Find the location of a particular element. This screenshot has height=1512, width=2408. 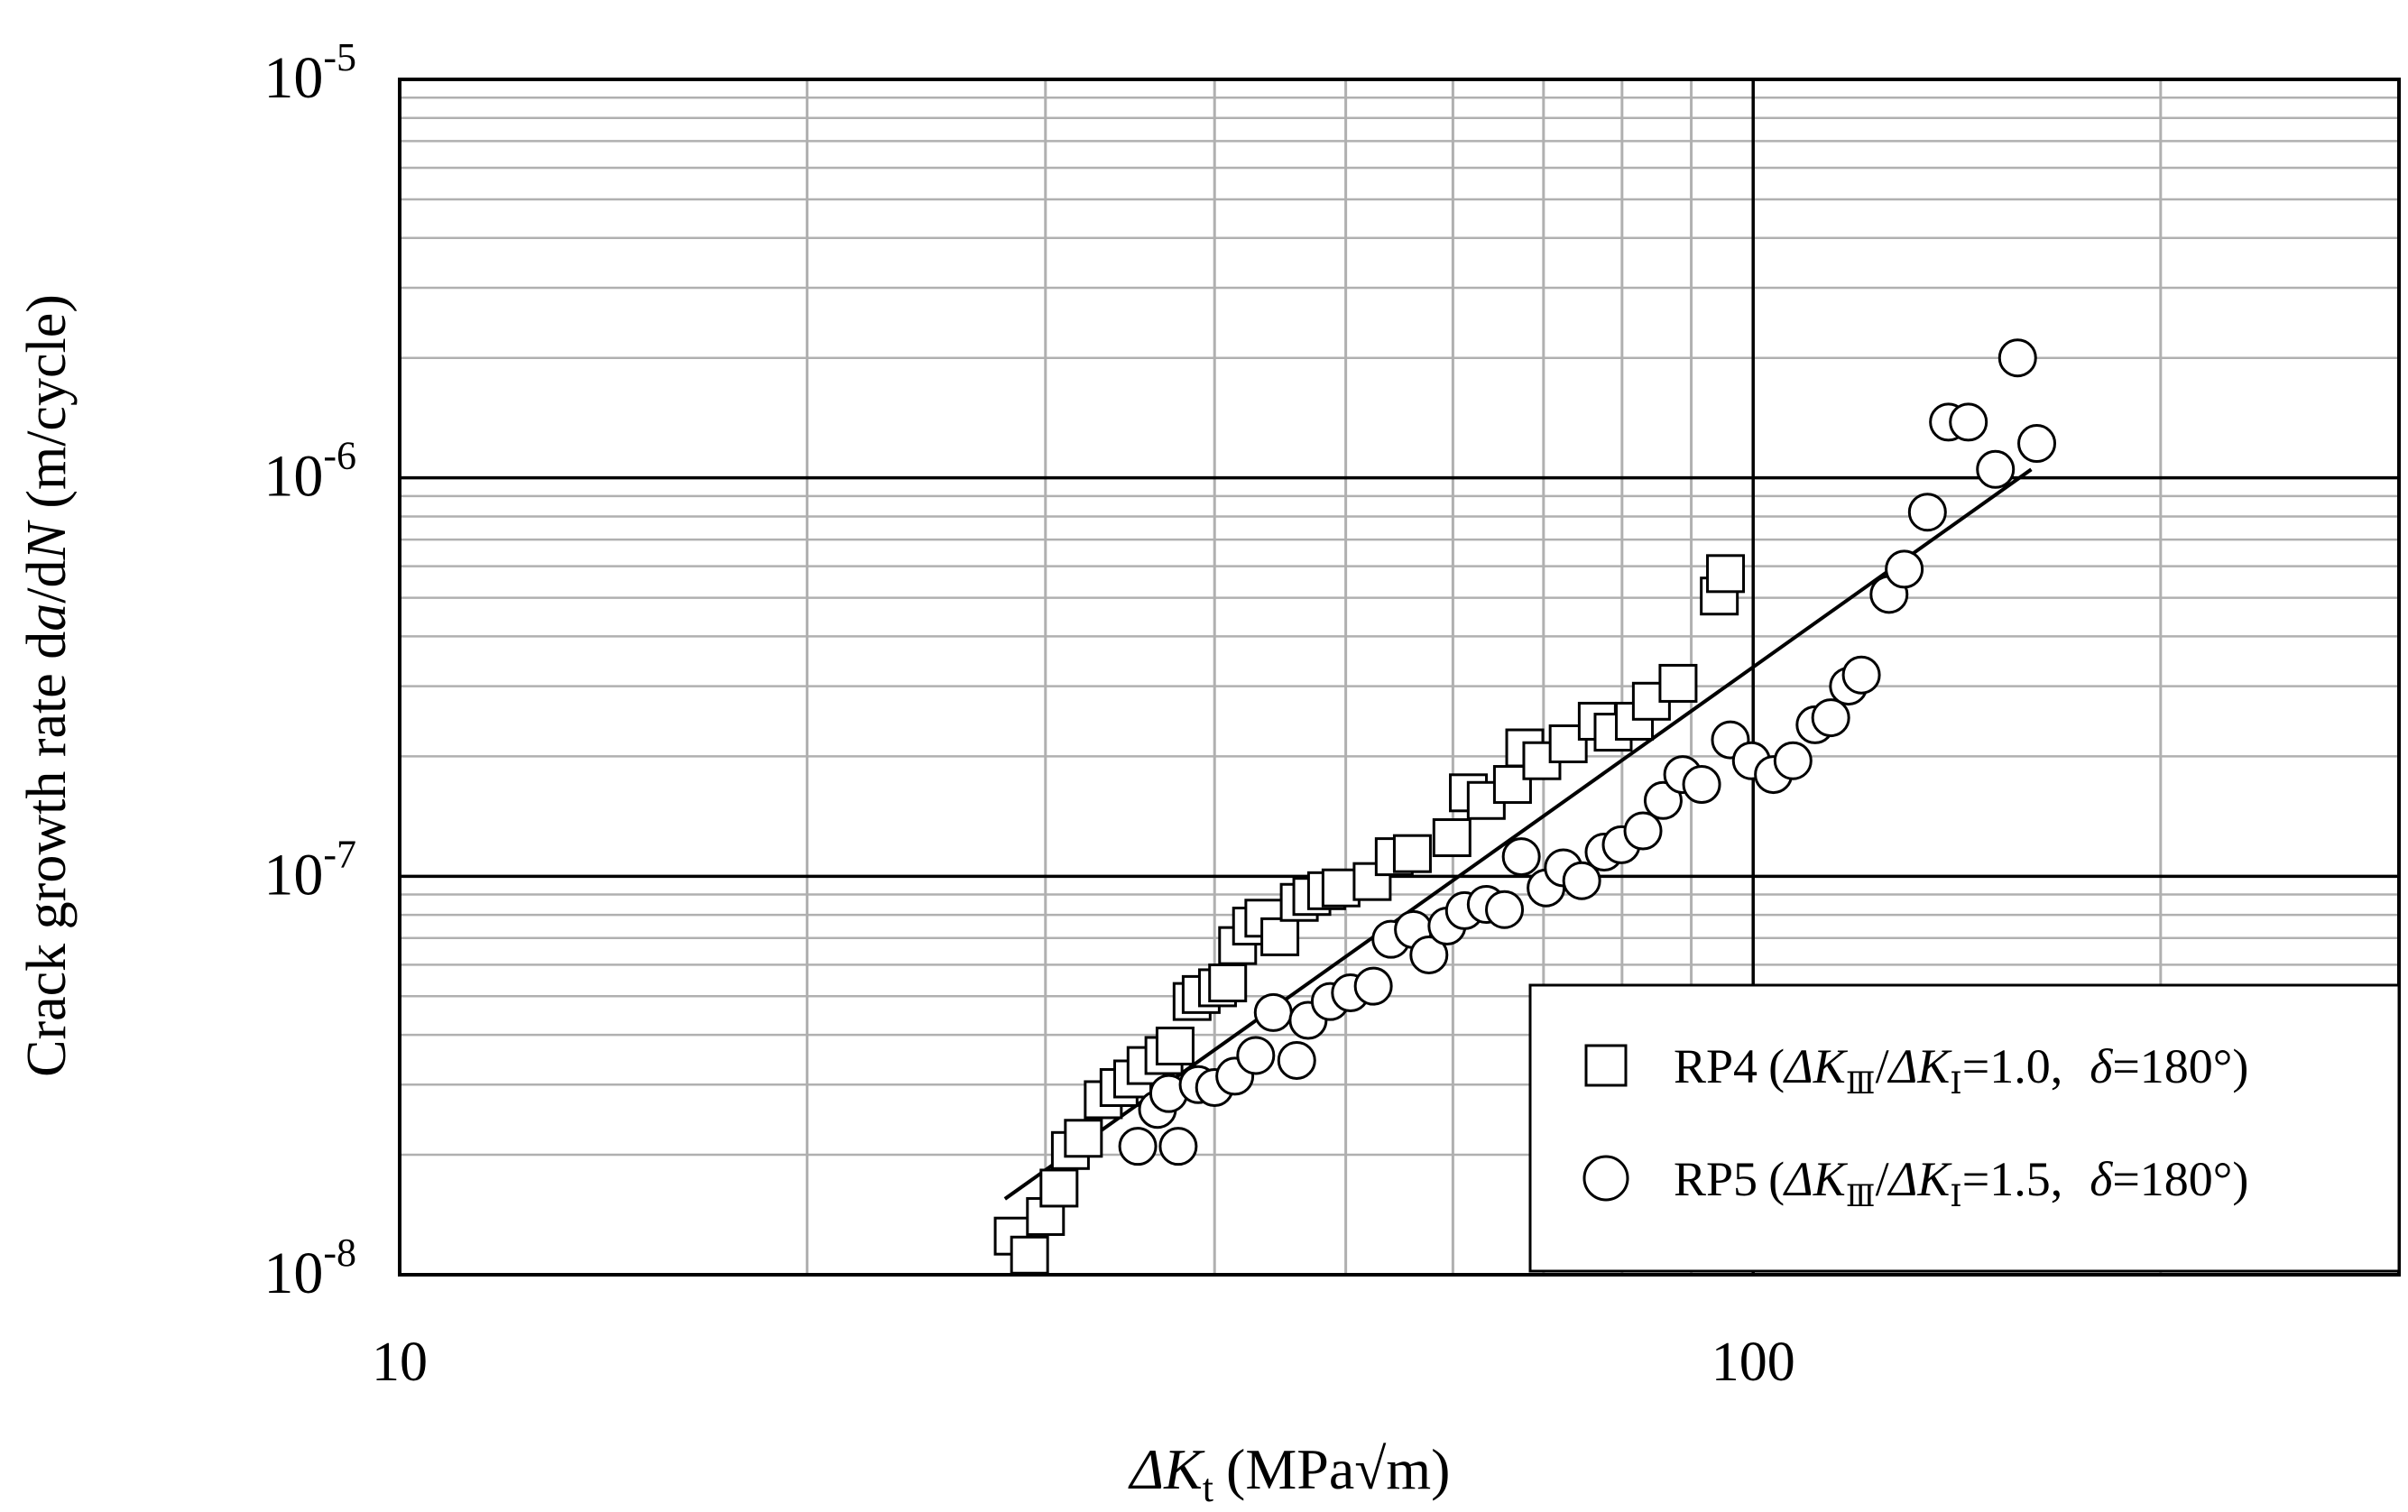

legend-square-marker is located at coordinates (1606, 1065).